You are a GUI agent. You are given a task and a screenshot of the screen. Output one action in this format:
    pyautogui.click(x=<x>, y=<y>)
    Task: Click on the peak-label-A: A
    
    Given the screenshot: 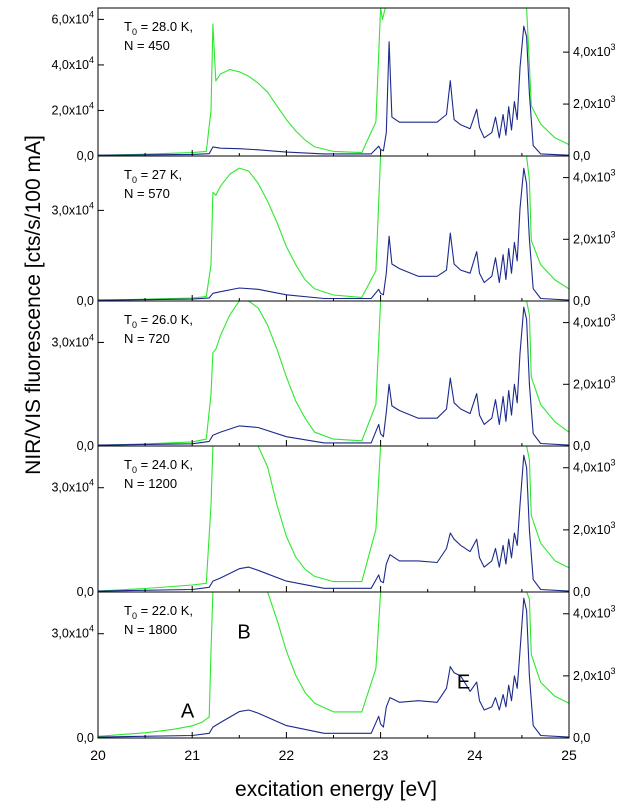 What is the action you would take?
    pyautogui.click(x=188, y=712)
    